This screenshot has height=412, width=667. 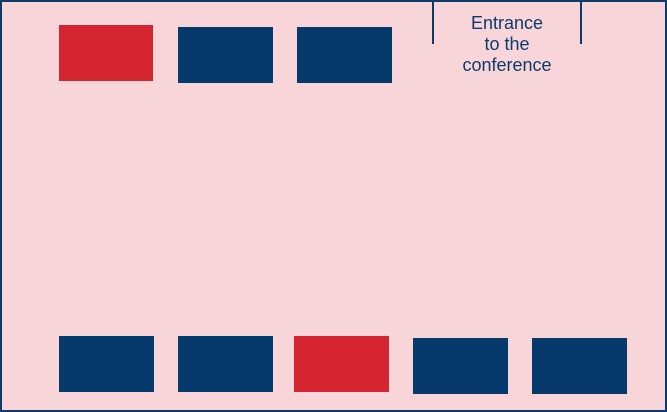 What do you see at coordinates (507, 65) in the screenshot?
I see `entrance-label-line-3: conference` at bounding box center [507, 65].